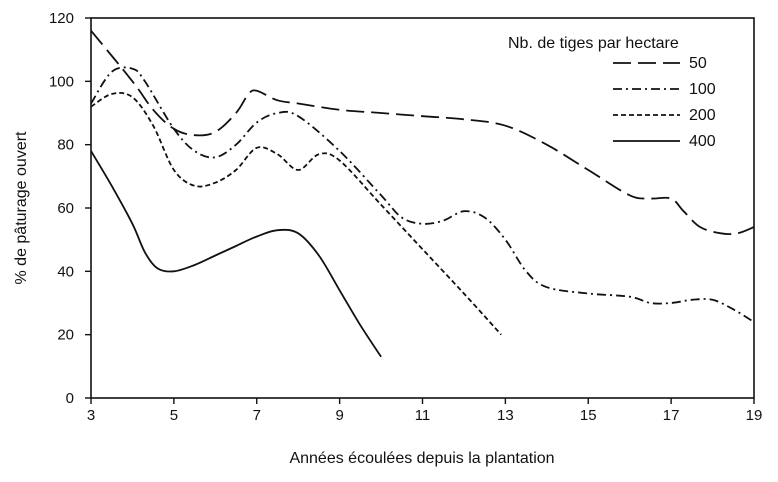  What do you see at coordinates (174, 415) in the screenshot?
I see `x-tick-label: 5` at bounding box center [174, 415].